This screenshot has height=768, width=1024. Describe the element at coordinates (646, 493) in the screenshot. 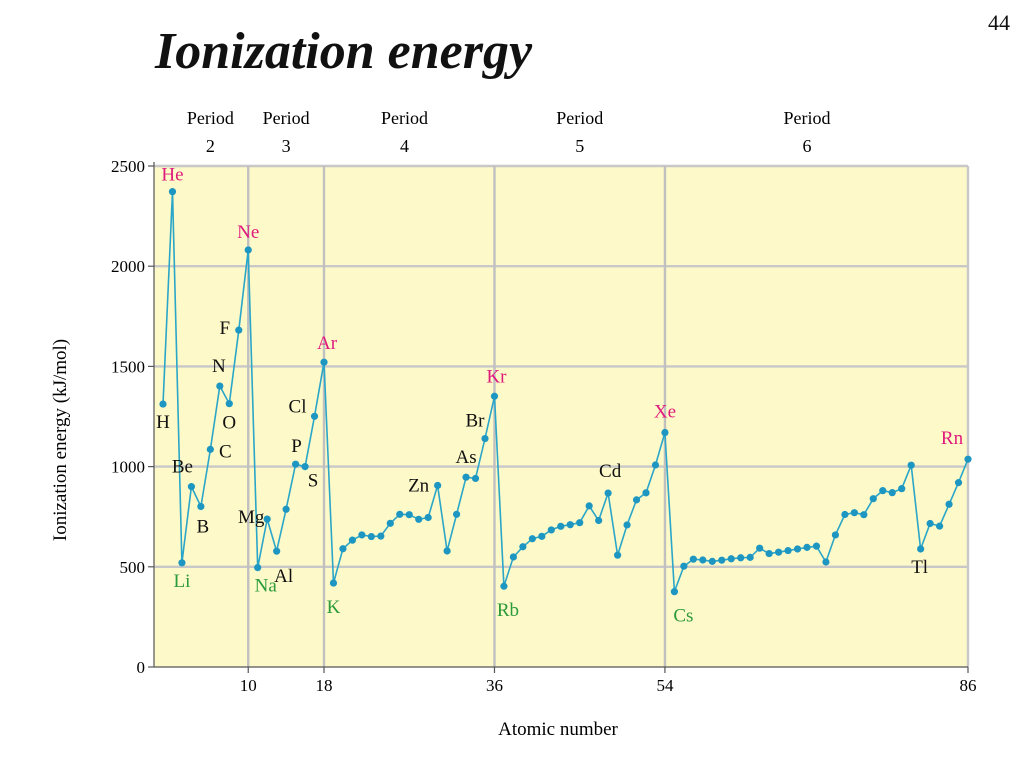

I see `data-point-z52` at that location.